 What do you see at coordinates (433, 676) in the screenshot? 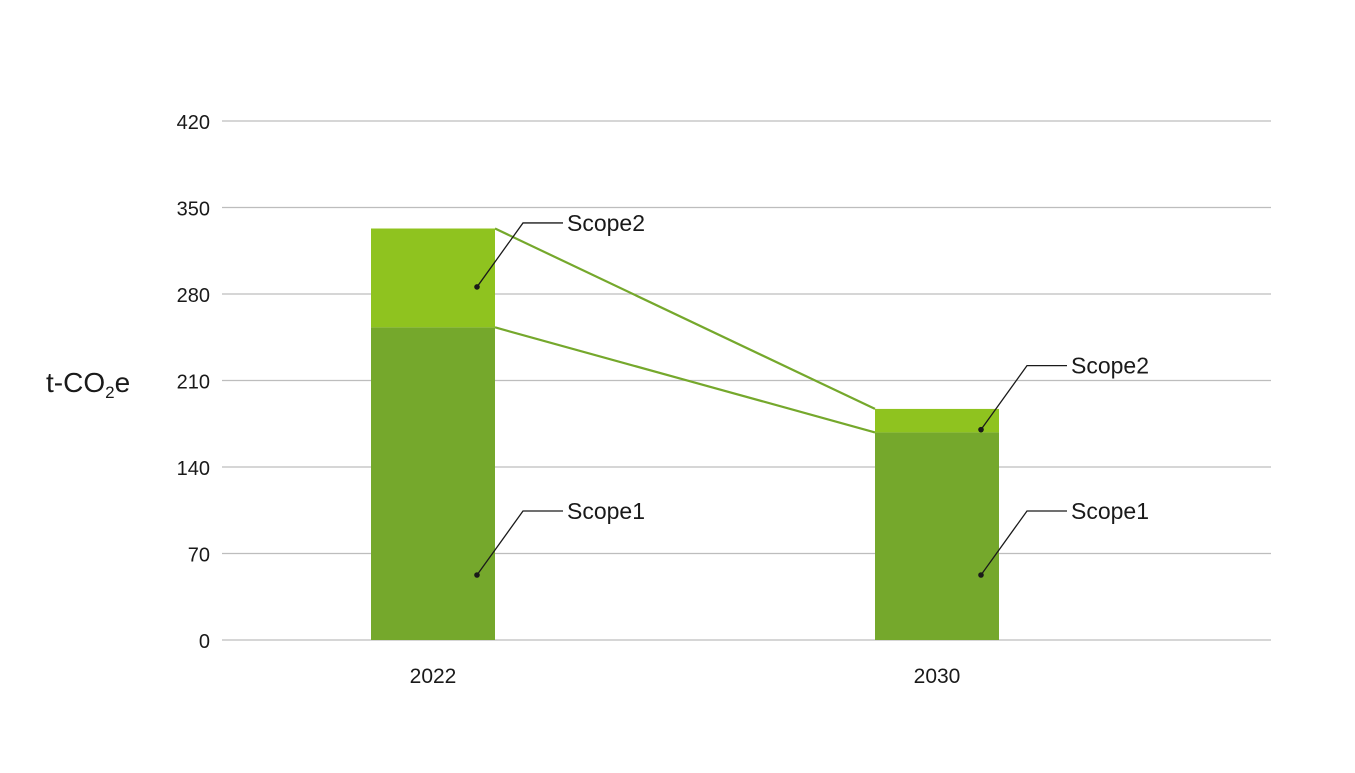
I see `x-tick-label: 2022` at bounding box center [433, 676].